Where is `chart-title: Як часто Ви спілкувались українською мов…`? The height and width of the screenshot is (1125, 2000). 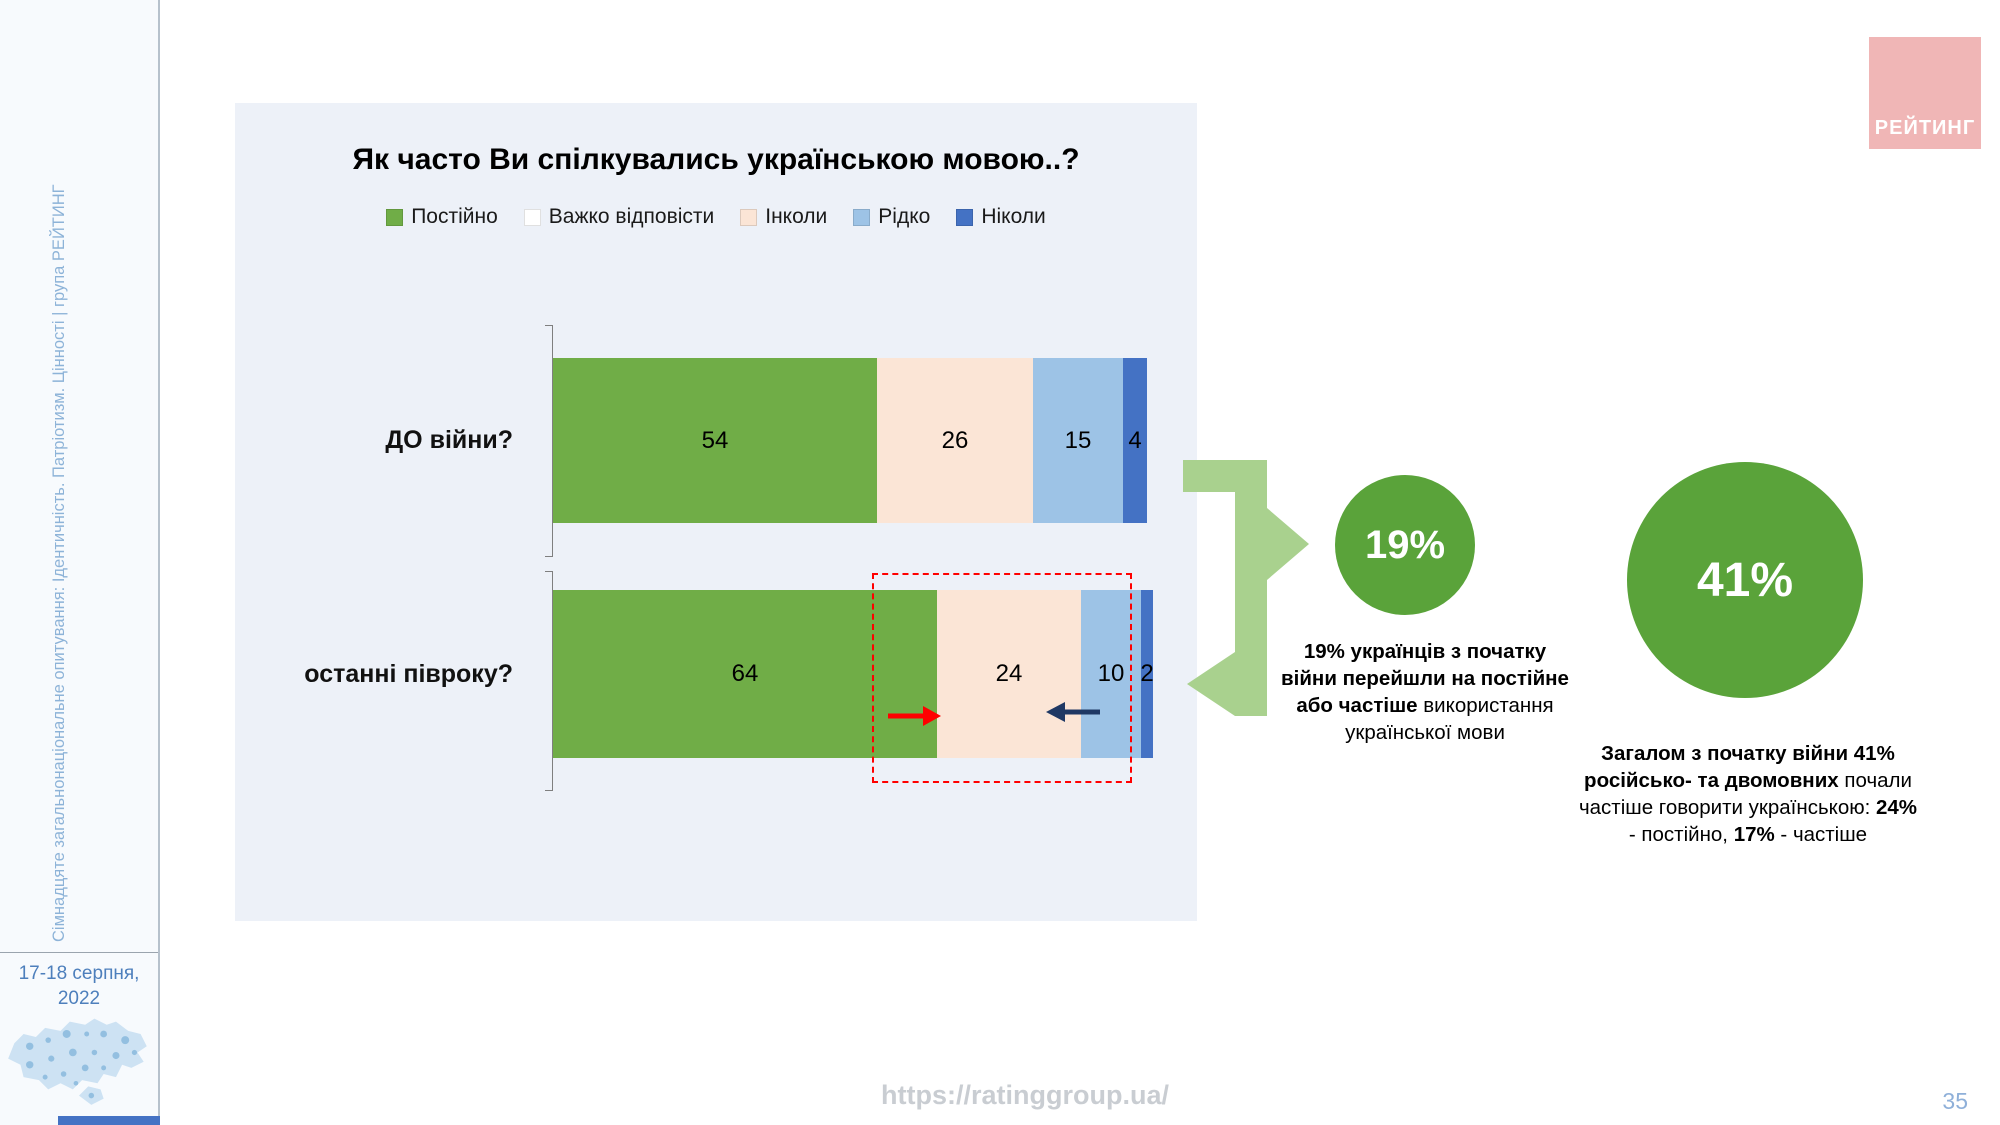 chart-title: Як часто Ви спілкувались українською мов… is located at coordinates (716, 159).